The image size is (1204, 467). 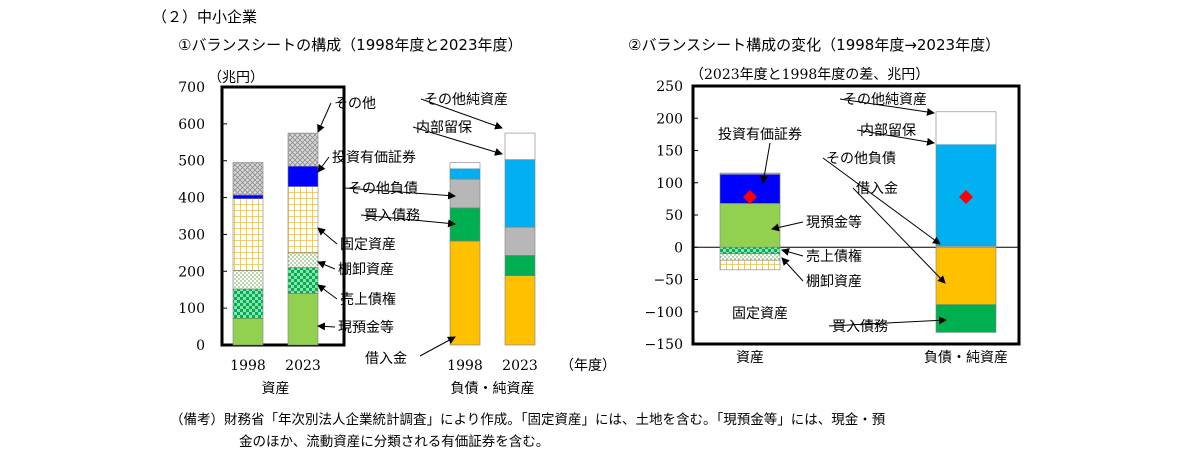 What do you see at coordinates (966, 318) in the screenshot?
I see `change-bar-liabilities-payables` at bounding box center [966, 318].